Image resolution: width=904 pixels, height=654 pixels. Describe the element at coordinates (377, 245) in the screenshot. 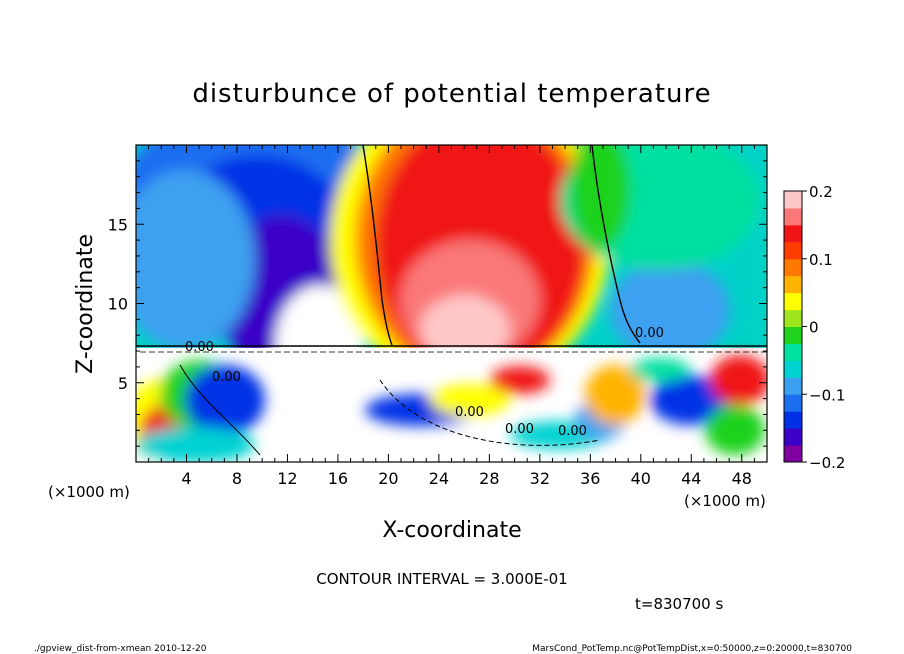

I see `zero-contour-left` at that location.